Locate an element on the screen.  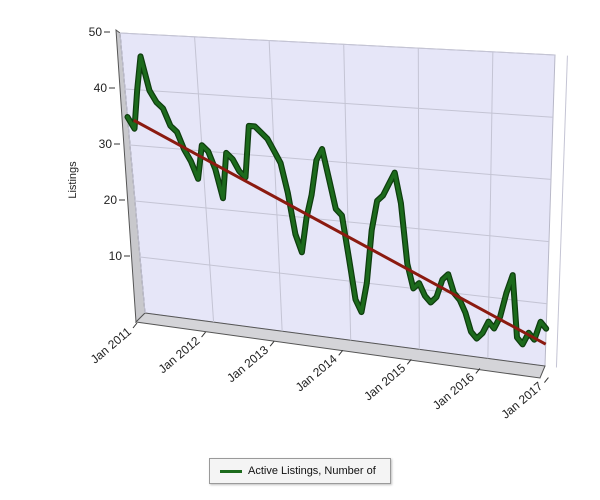
y-axis-title: Listings is located at coordinates (73, 180).